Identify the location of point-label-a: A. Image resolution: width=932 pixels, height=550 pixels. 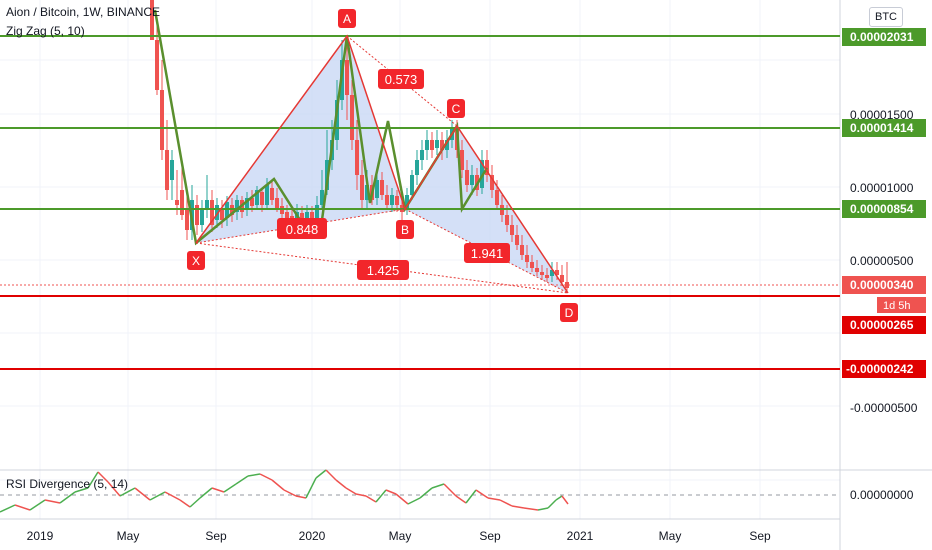
(347, 18).